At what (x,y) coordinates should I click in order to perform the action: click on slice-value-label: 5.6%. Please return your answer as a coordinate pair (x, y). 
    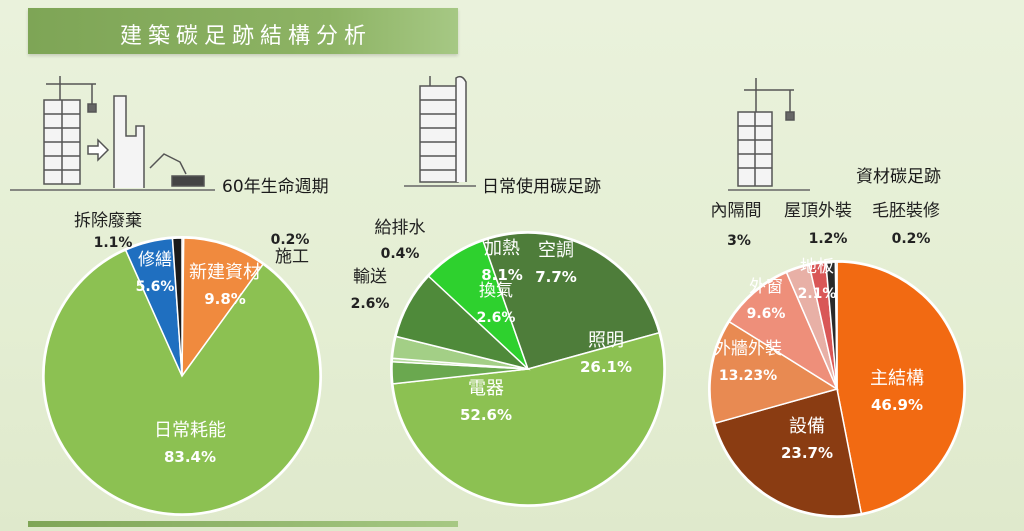
    Looking at the image, I should click on (155, 287).